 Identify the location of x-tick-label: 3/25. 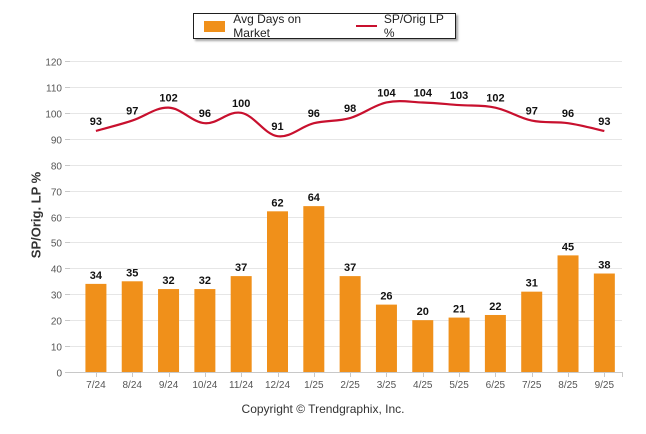
(387, 385).